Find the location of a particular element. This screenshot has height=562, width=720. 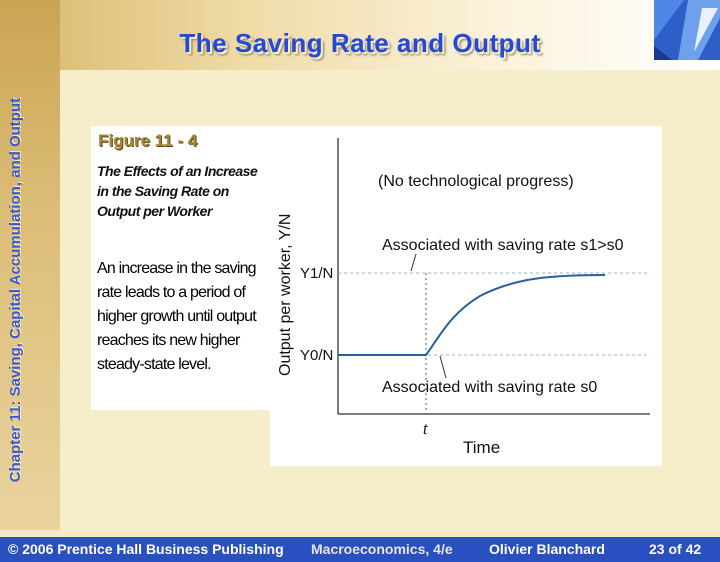

figure-text-panel is located at coordinates (181, 268).